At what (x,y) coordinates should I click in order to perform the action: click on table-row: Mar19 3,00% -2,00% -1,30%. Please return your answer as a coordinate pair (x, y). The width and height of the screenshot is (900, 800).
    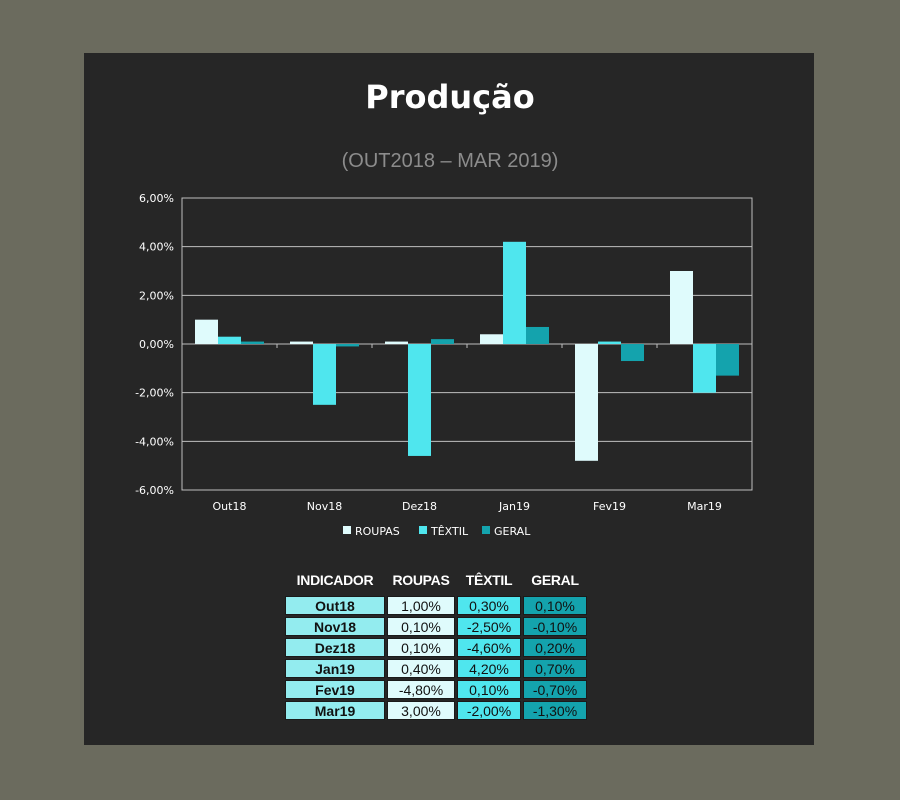
    Looking at the image, I should click on (436, 710).